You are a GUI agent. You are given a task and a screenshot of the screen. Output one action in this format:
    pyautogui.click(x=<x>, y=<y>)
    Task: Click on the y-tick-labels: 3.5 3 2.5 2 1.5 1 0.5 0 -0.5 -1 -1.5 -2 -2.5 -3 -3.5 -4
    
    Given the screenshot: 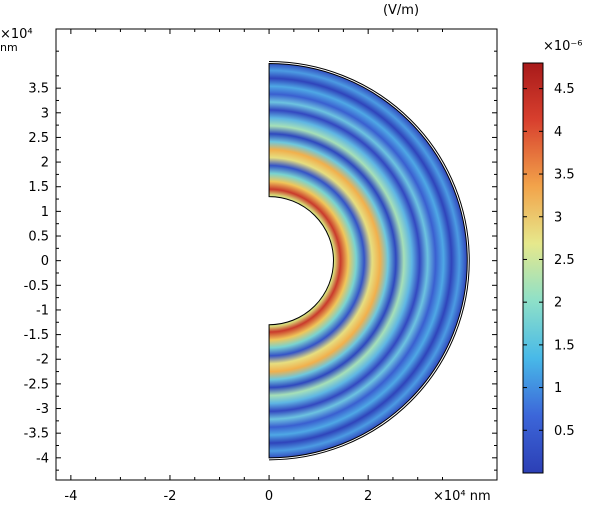 What is the action you would take?
    pyautogui.click(x=36, y=274)
    